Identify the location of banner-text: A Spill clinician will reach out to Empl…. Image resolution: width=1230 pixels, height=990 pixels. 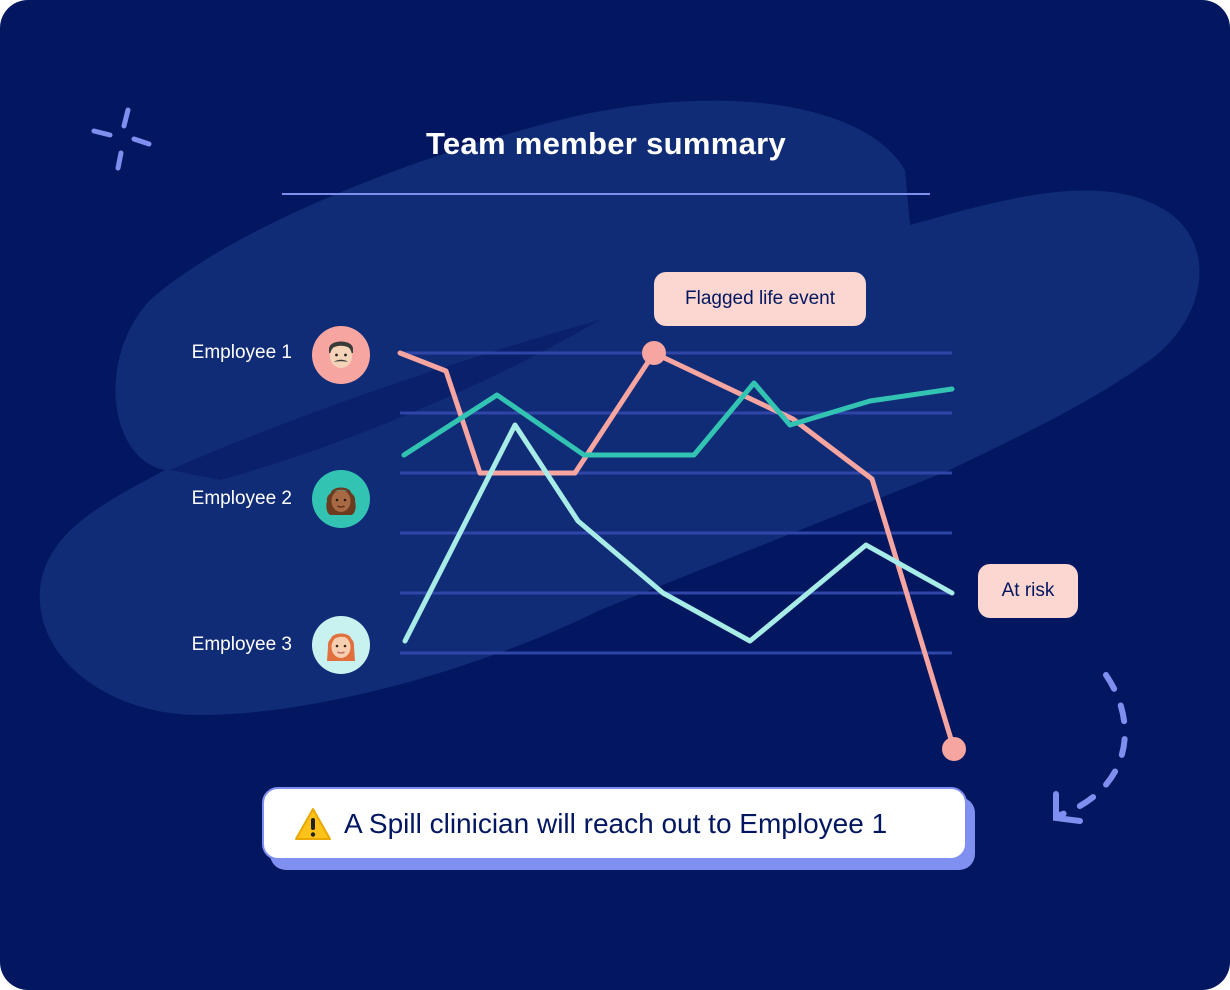
(616, 823).